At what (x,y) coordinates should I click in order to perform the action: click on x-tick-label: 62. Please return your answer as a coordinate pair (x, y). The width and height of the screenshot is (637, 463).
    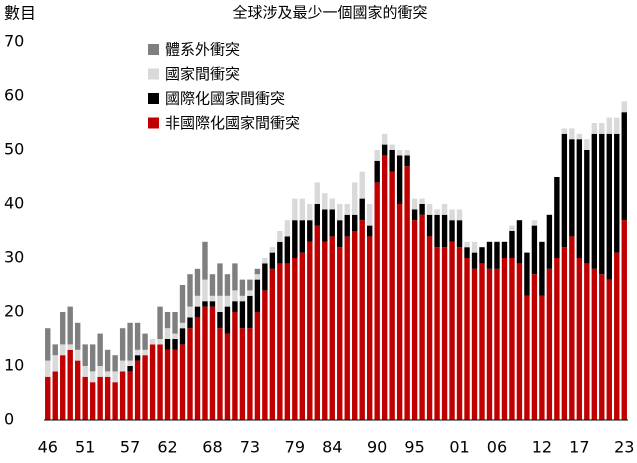
    Looking at the image, I should click on (167, 447).